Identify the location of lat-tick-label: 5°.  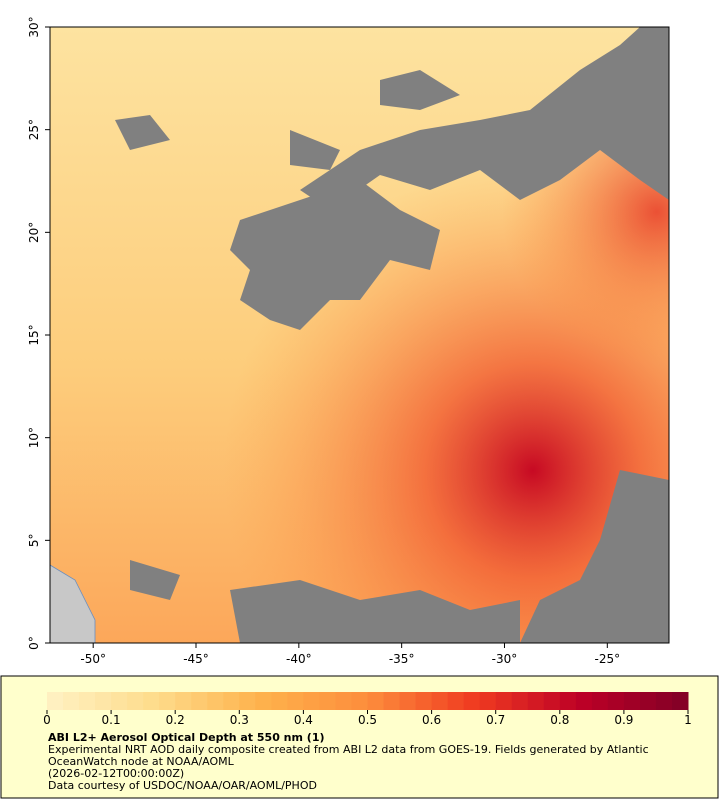
(34, 541).